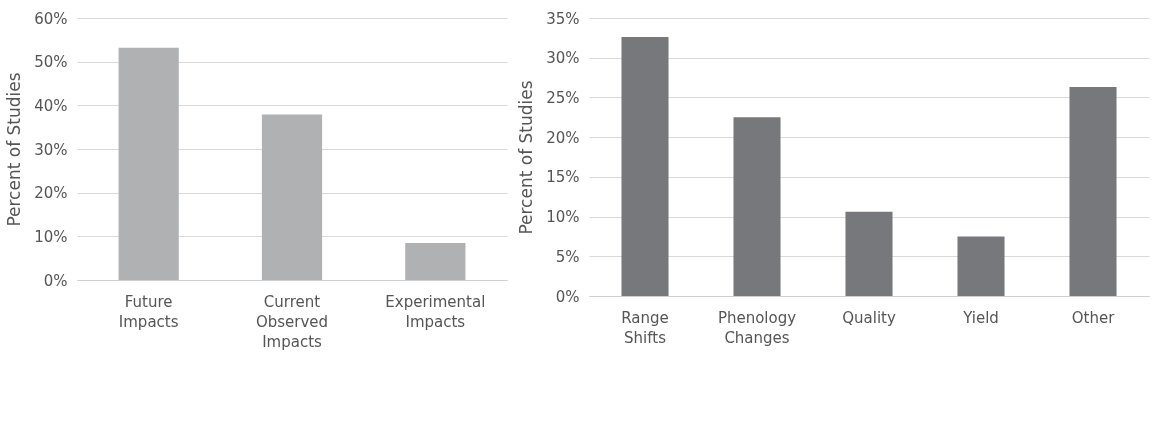  What do you see at coordinates (869, 317) in the screenshot?
I see `x-tick-label: Quality` at bounding box center [869, 317].